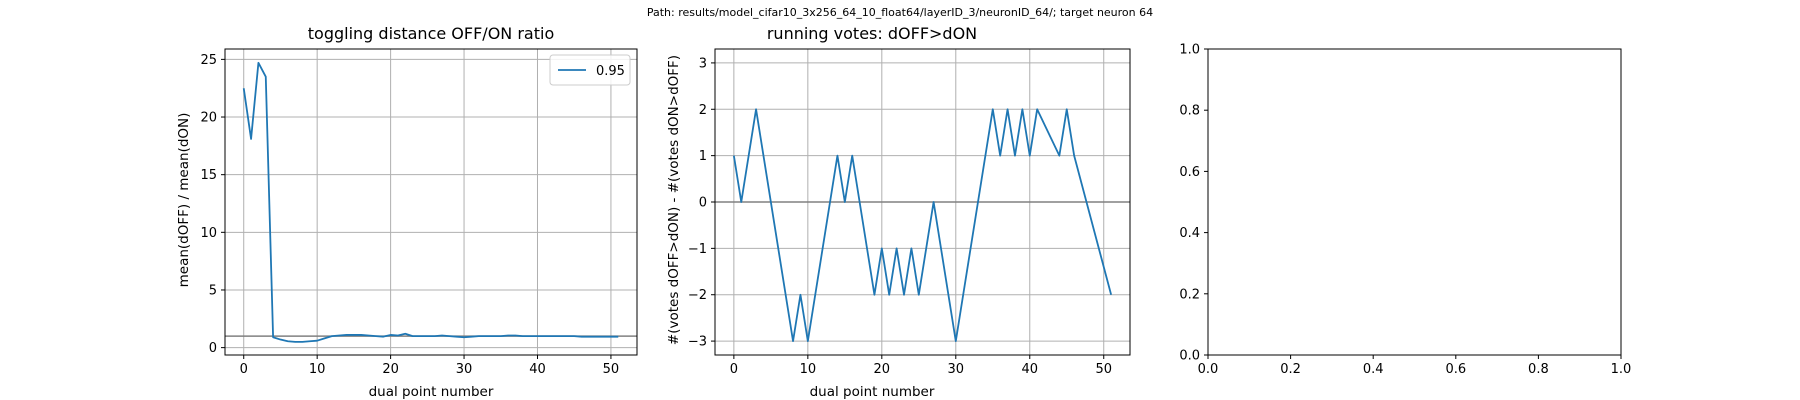 This screenshot has width=1800, height=400. Describe the element at coordinates (1373, 369) in the screenshot. I see `chart-3-x-tick-label-2: 0.4` at that location.